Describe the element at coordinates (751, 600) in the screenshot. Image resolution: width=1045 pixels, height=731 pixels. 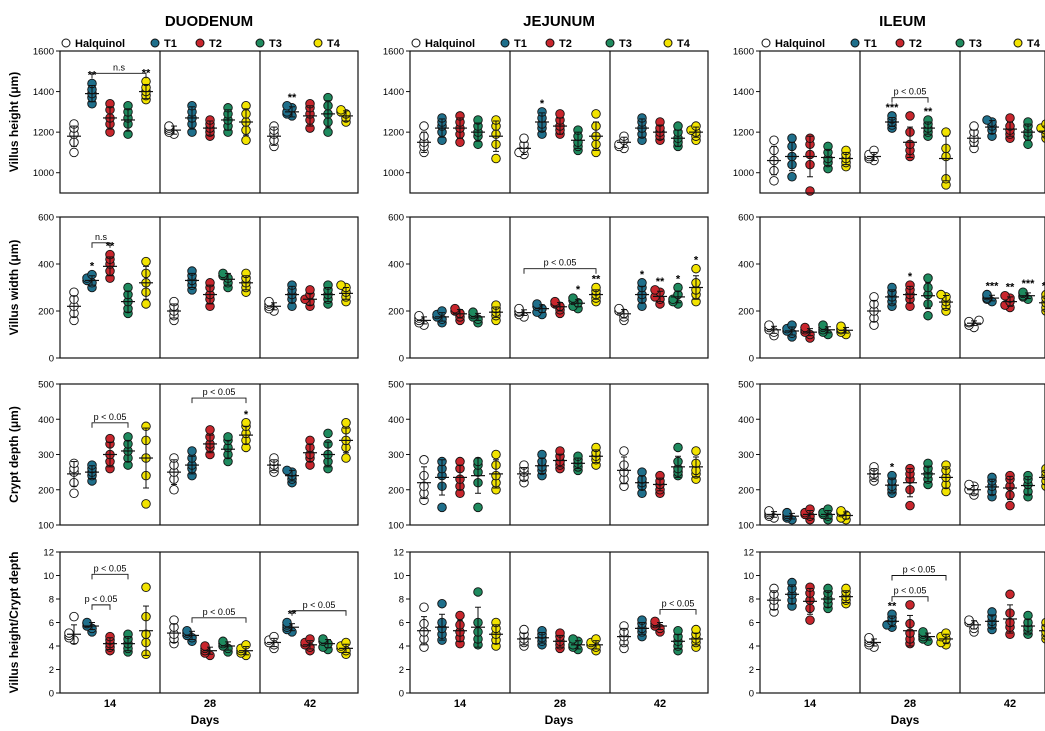
I see `y-tick-label: 8` at that location.